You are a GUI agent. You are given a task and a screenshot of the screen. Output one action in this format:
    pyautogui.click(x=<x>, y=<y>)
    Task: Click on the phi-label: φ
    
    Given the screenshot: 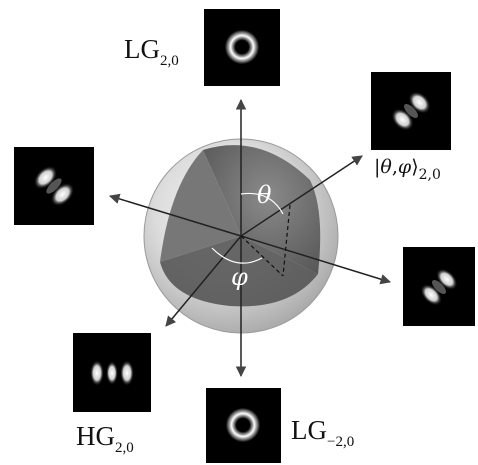 What is the action you would take?
    pyautogui.click(x=239, y=277)
    